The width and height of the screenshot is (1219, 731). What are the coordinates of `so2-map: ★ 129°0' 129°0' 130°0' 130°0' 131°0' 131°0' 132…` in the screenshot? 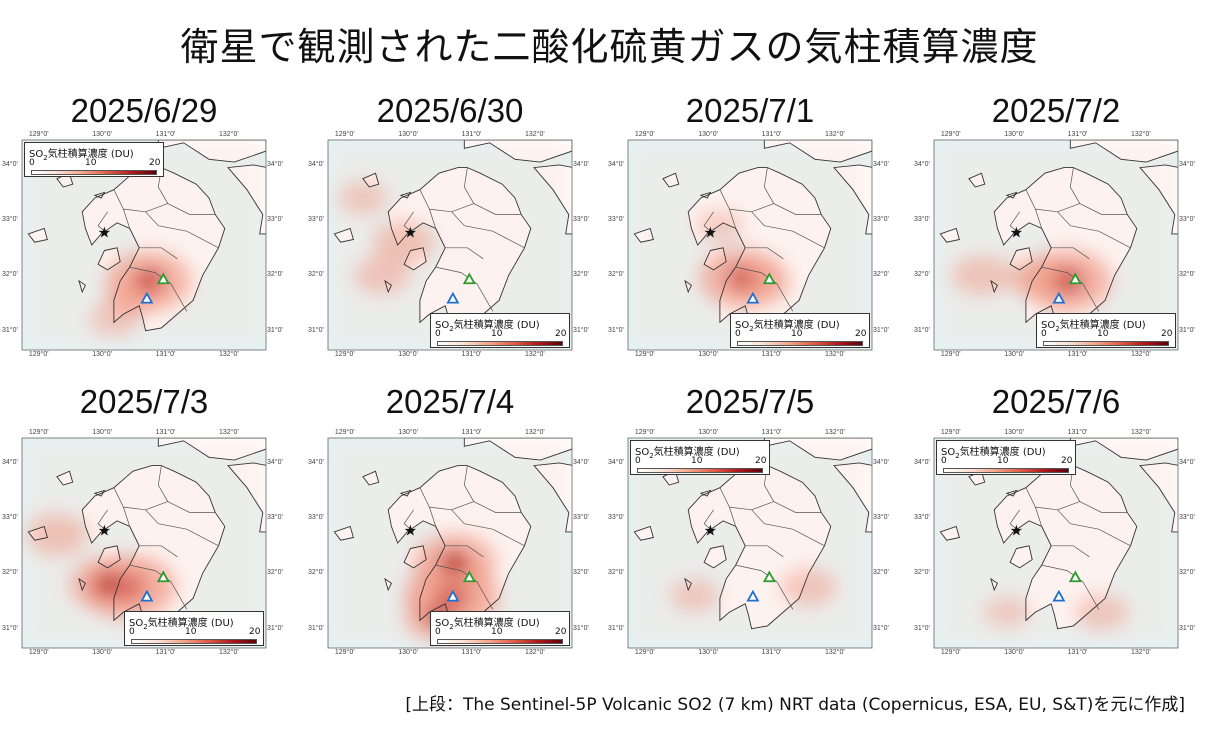 It's located at (142, 245).